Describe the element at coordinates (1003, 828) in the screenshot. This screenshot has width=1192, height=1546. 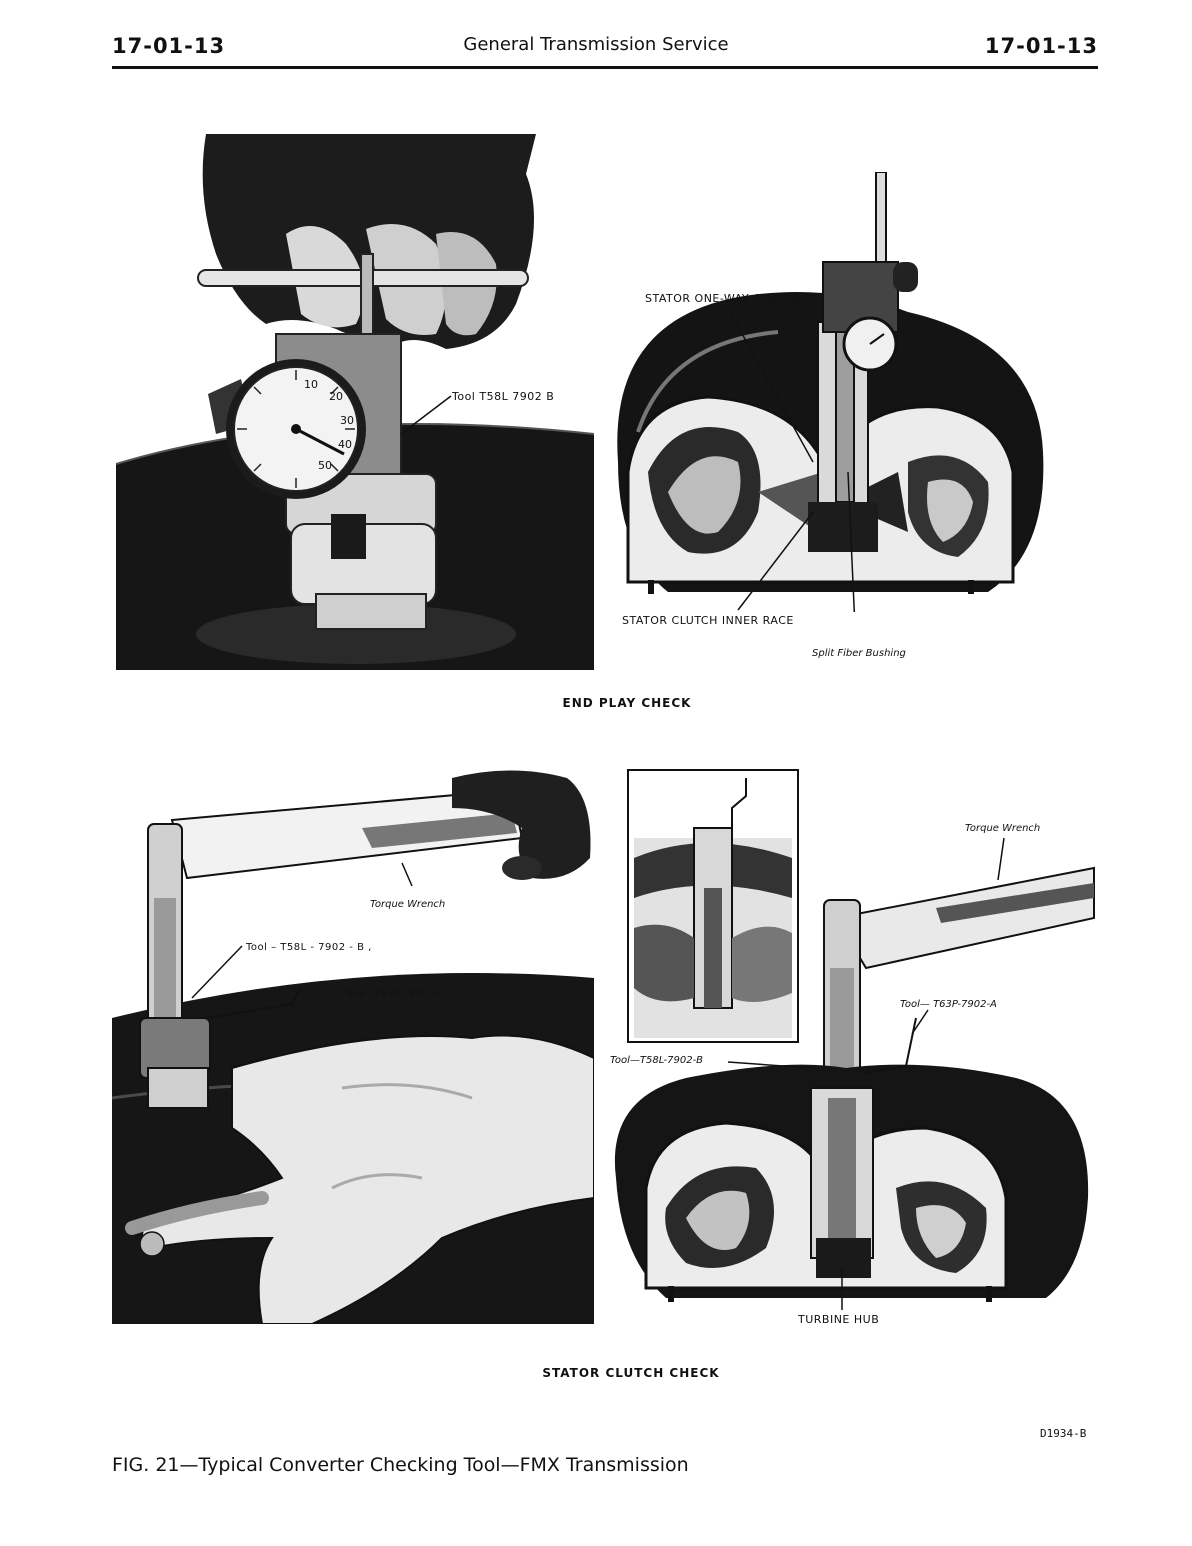
I see `label-torque-wrench-right: Torque Wrench` at that location.